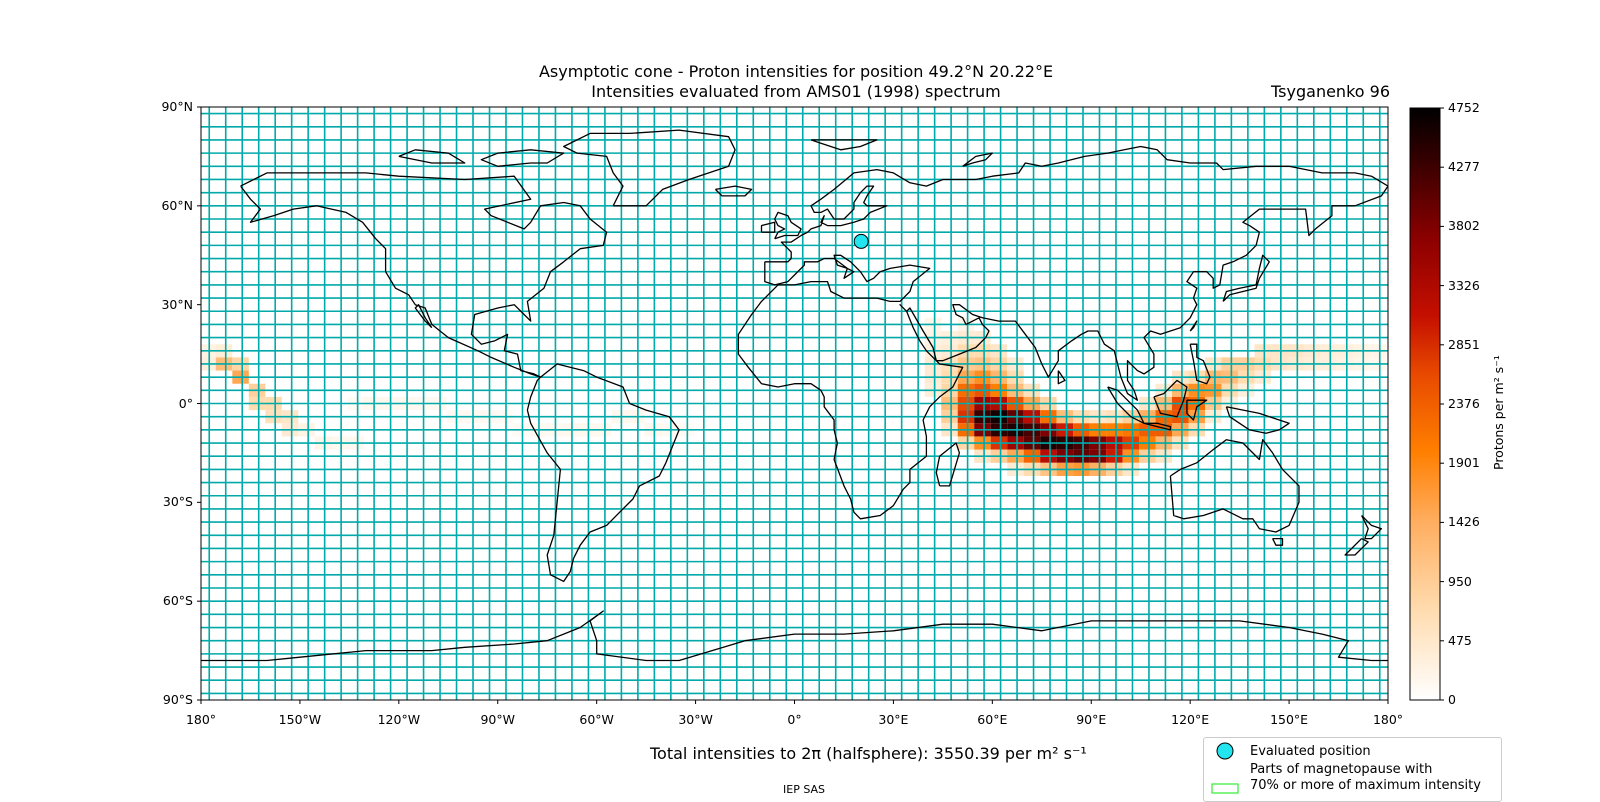 Image resolution: width=1600 pixels, height=802 pixels. Describe the element at coordinates (1442, 404) in the screenshot. I see `colorbar-ticks` at that location.